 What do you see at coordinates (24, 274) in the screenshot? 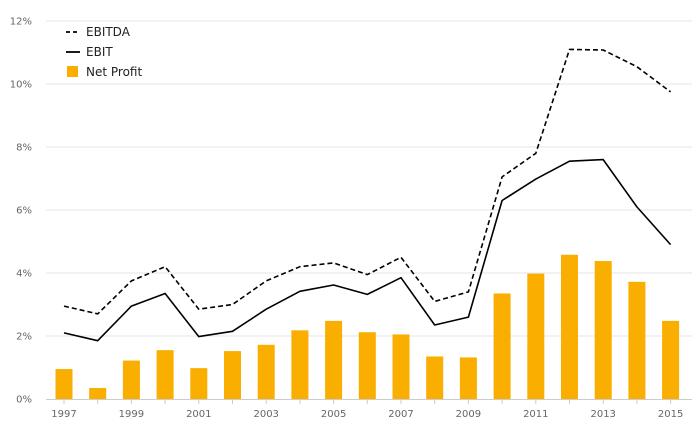
I see `y-tick-label: 4%` at bounding box center [24, 274].